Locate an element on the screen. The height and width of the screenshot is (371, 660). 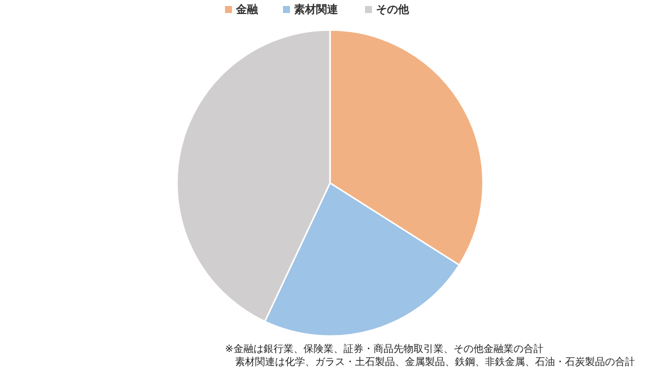
legend-label: 金融 is located at coordinates (247, 9).